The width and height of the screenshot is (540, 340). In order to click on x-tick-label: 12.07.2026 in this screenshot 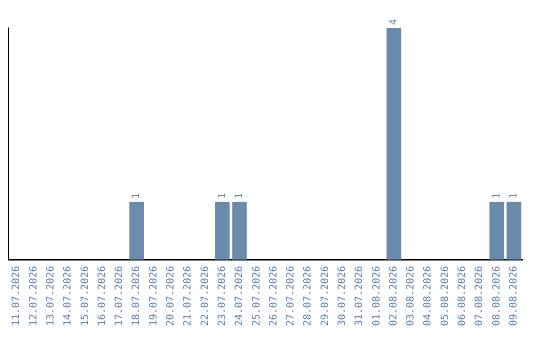, I will do `click(34, 296)`.